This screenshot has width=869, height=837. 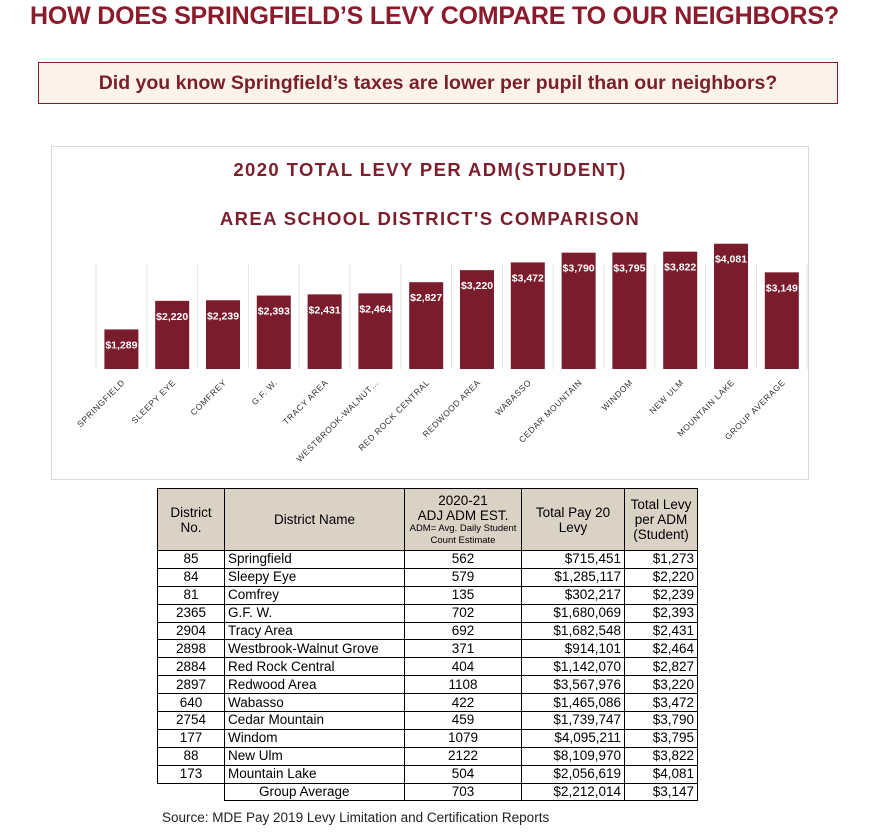 What do you see at coordinates (463, 613) in the screenshot?
I see `adm-cell: 702` at bounding box center [463, 613].